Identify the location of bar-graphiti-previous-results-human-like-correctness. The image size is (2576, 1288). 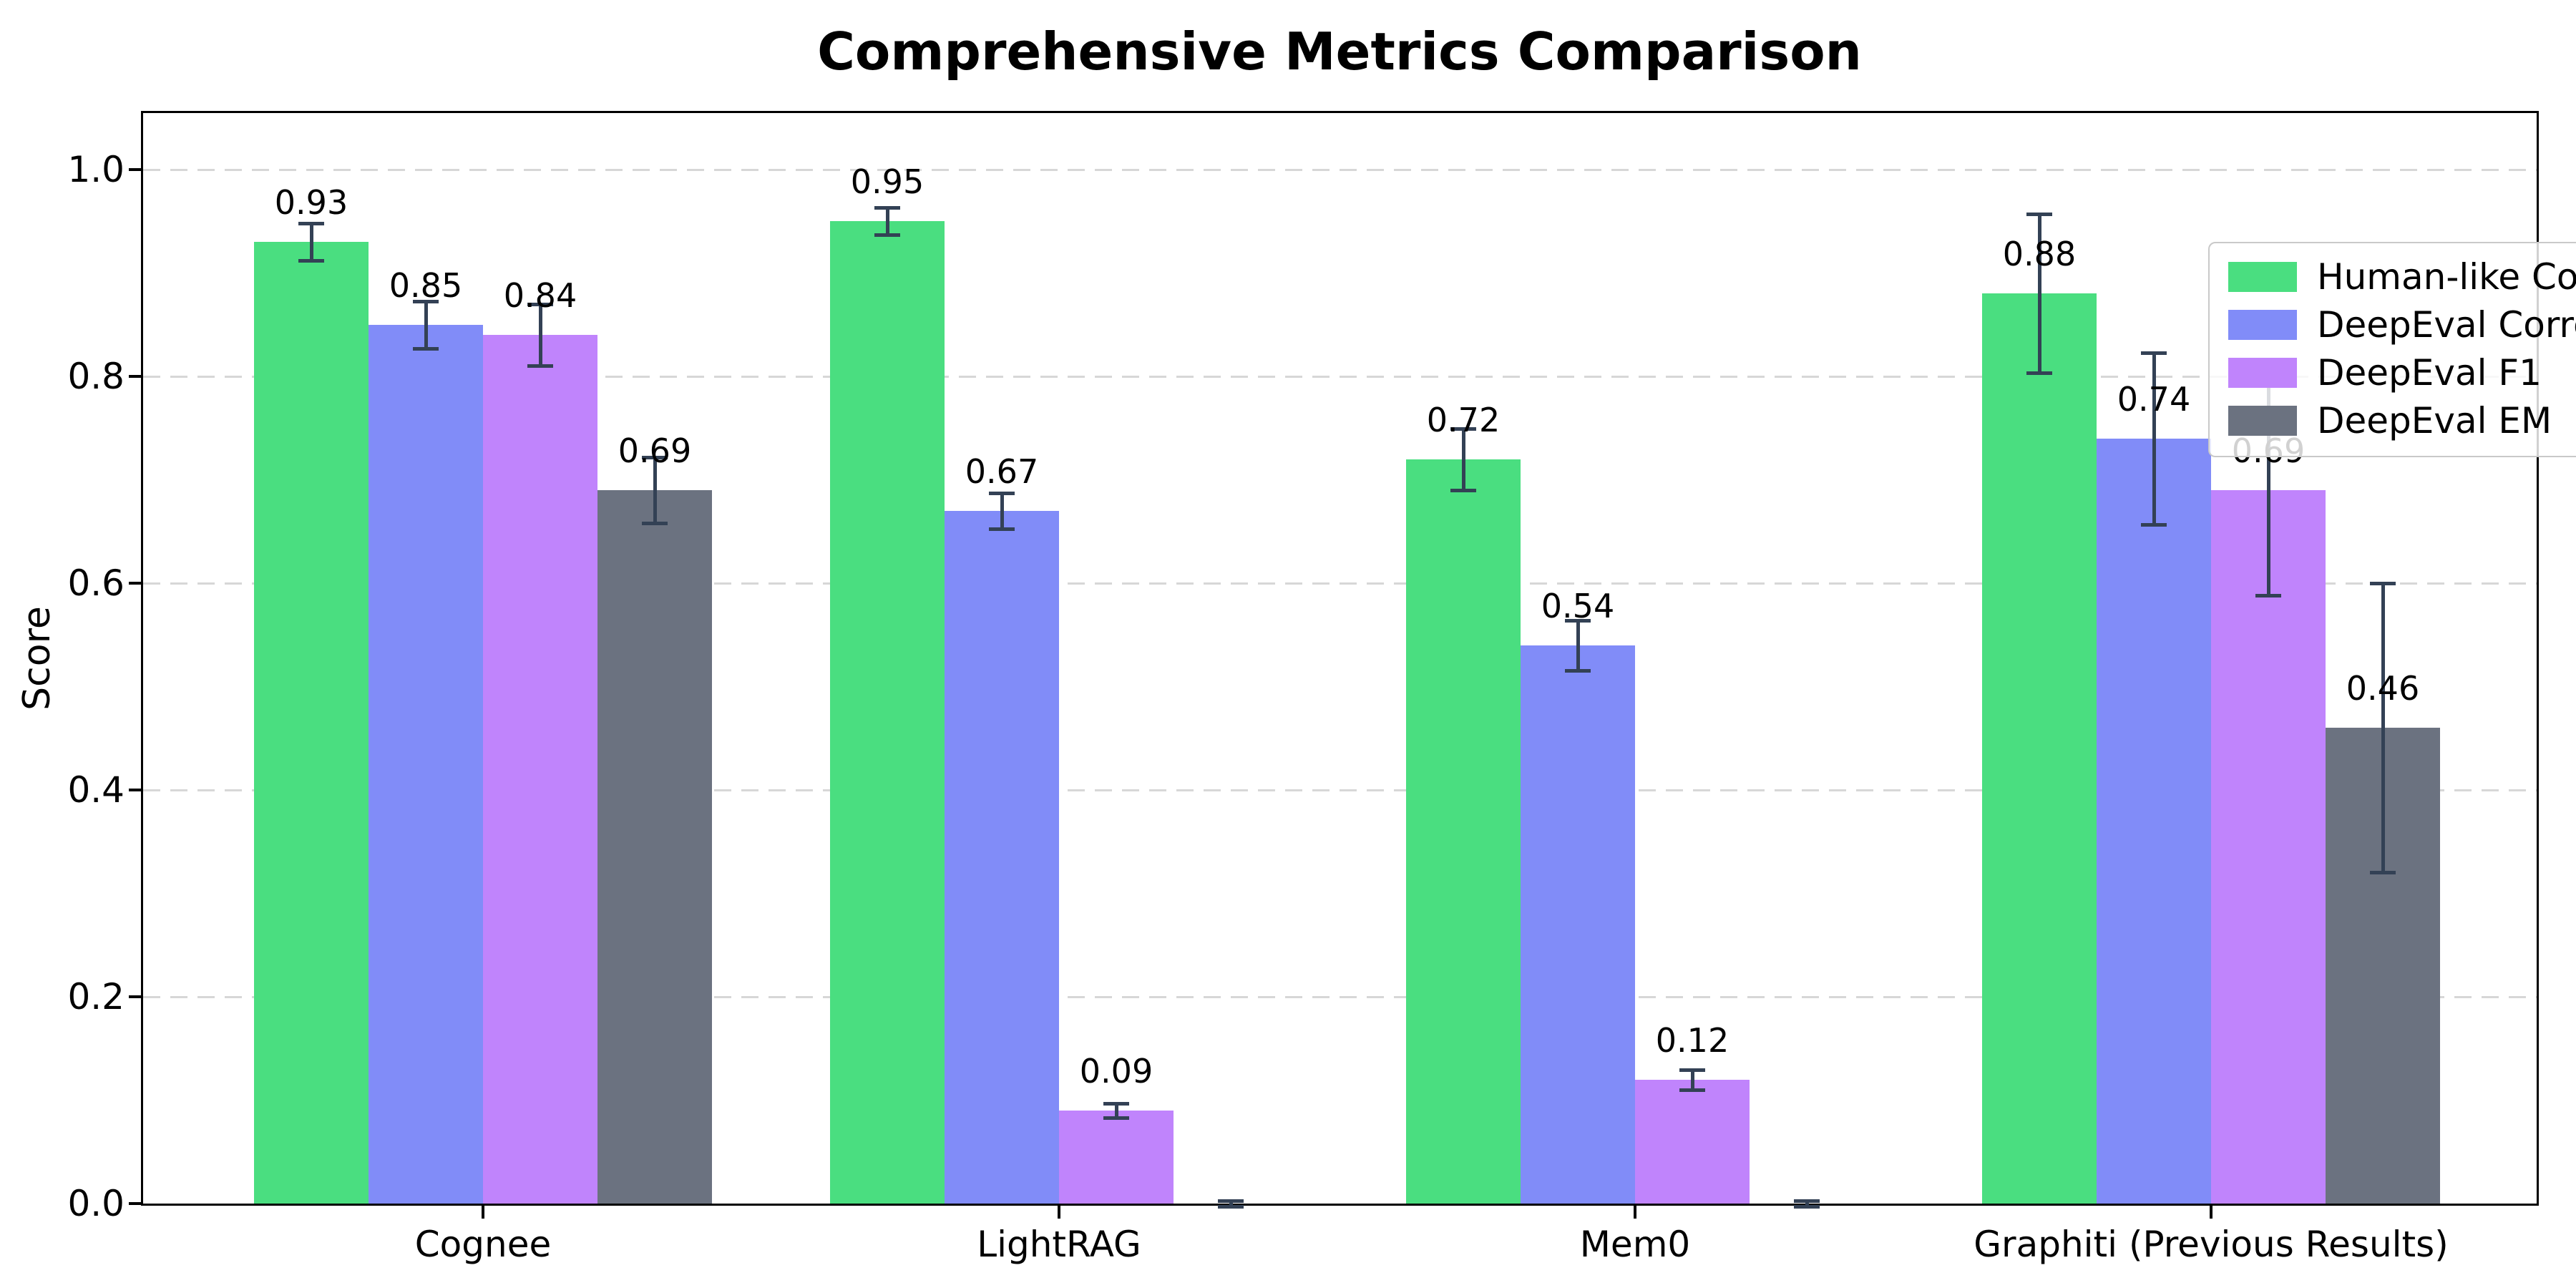
(2039, 748).